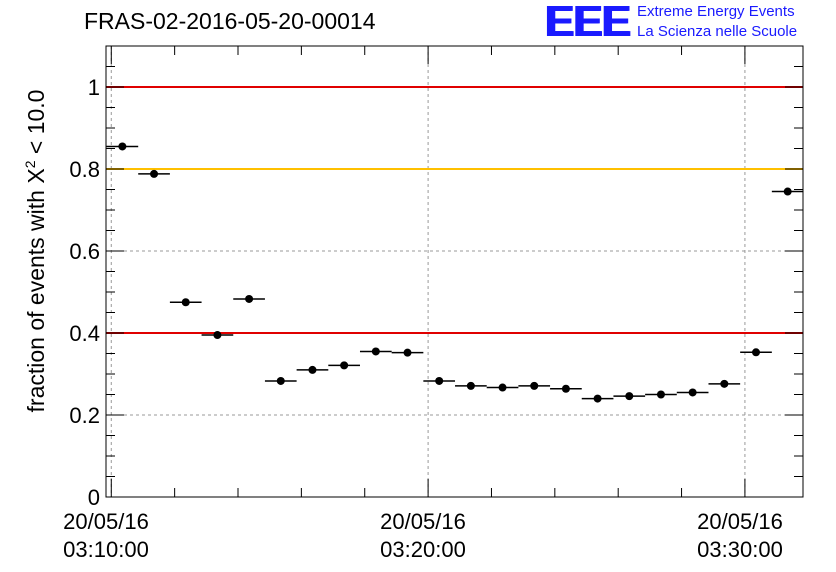 The width and height of the screenshot is (836, 572). What do you see at coordinates (740, 549) in the screenshot?
I see `x-tick-label-time: 03:30:00` at bounding box center [740, 549].